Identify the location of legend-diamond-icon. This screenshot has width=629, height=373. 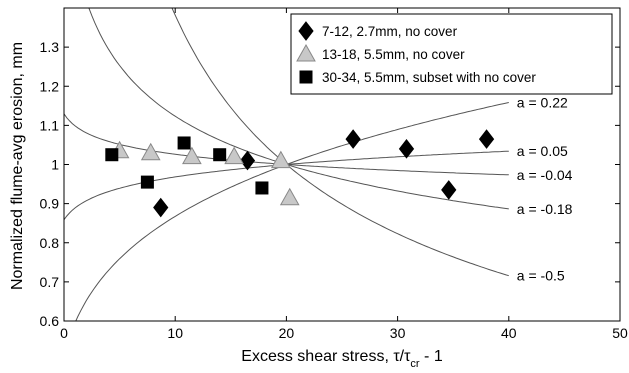
(306, 31).